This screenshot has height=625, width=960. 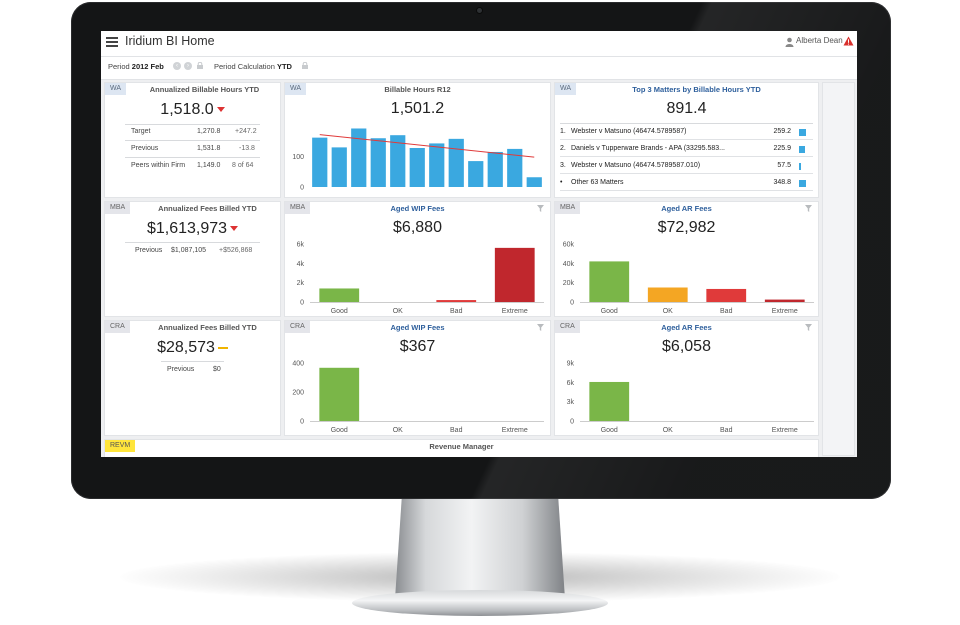 What do you see at coordinates (848, 41) in the screenshot?
I see `alert-icon` at bounding box center [848, 41].